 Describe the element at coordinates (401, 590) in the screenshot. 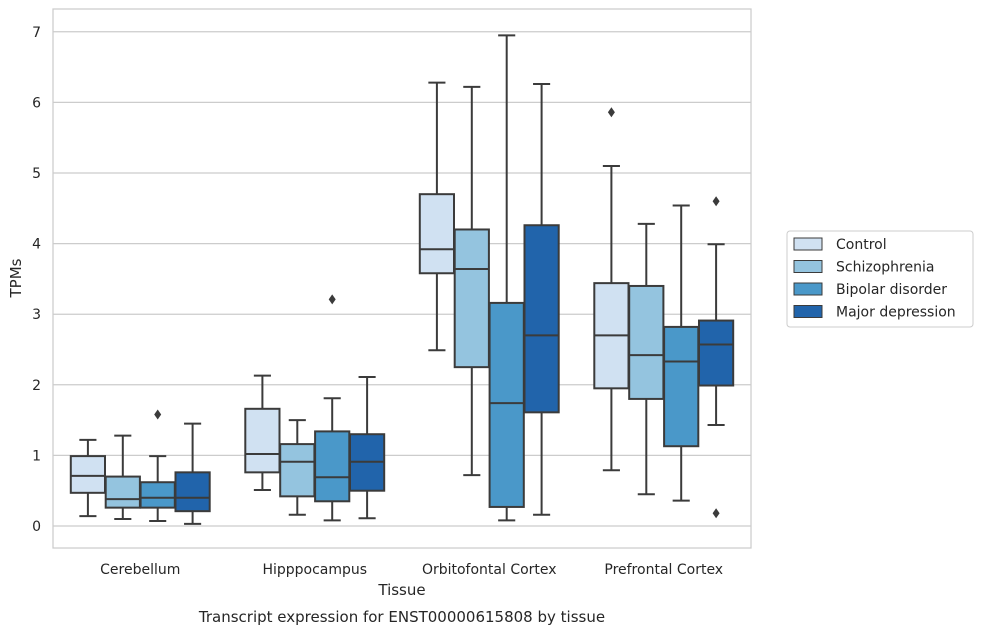

I see `x-axis-label: Tissue` at that location.